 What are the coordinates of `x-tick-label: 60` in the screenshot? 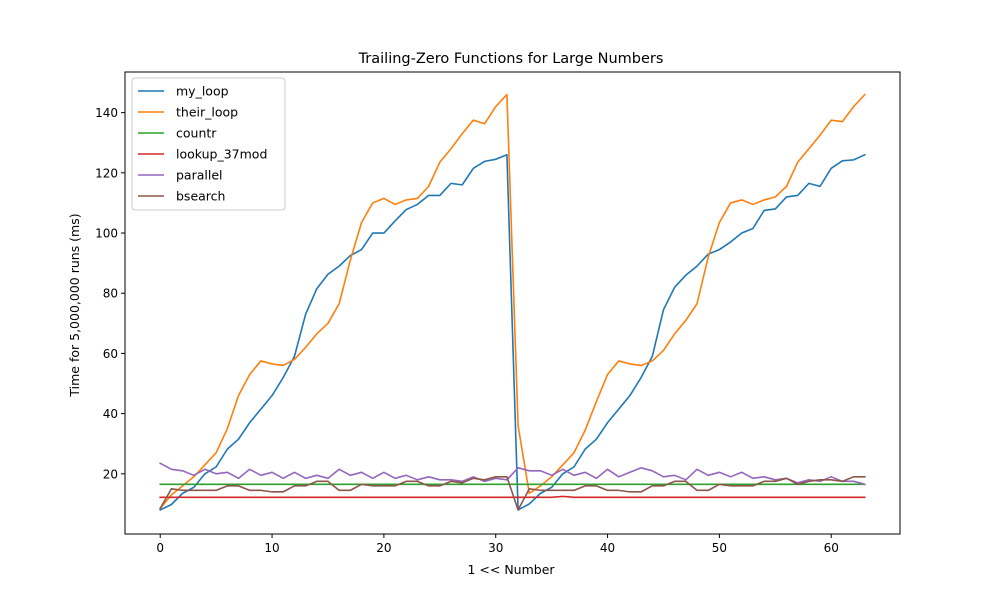 It's located at (831, 548).